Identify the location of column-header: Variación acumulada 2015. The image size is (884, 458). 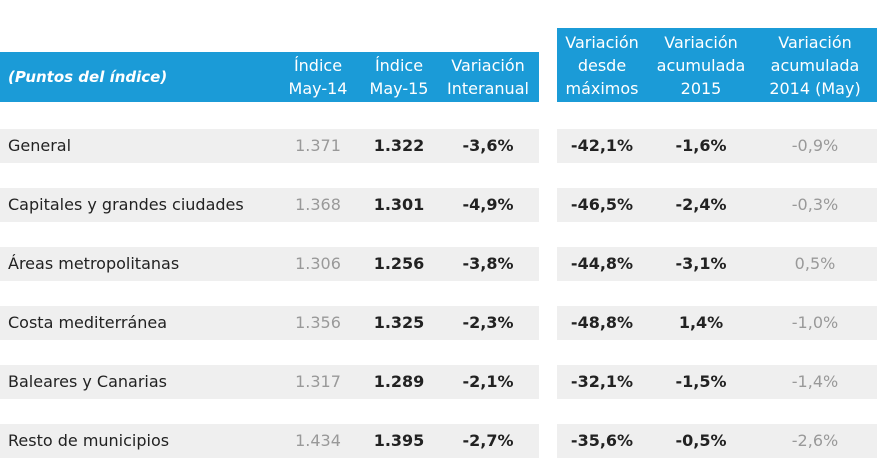
(701, 65).